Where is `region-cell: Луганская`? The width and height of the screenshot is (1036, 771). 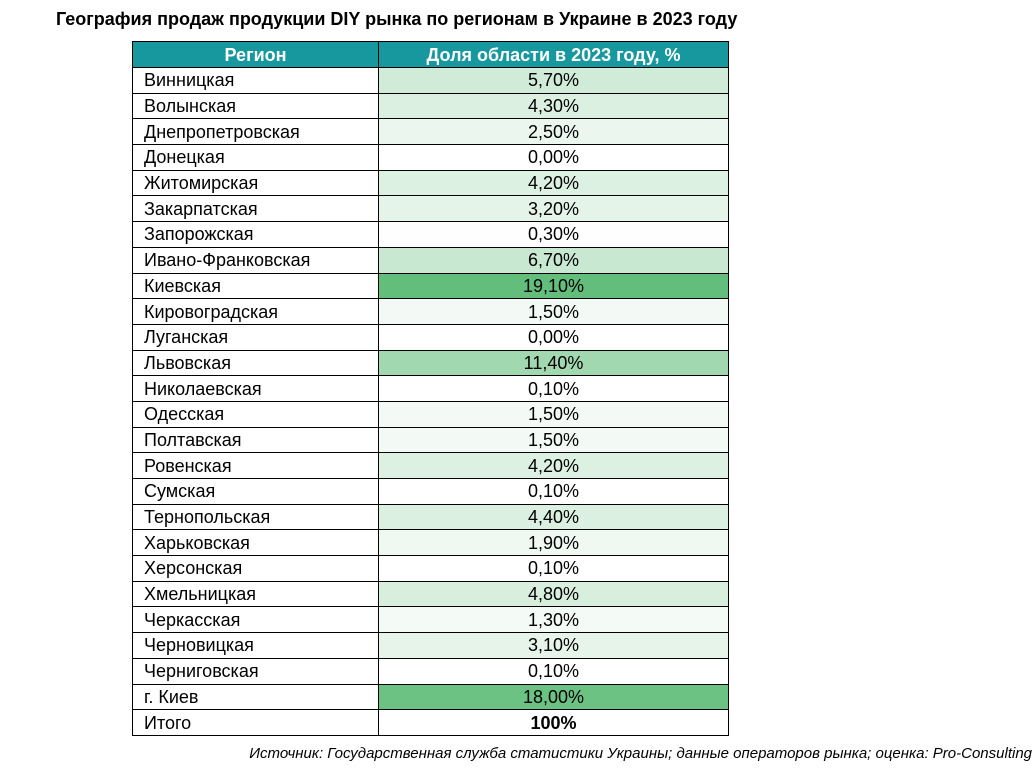 region-cell: Луганская is located at coordinates (255, 337).